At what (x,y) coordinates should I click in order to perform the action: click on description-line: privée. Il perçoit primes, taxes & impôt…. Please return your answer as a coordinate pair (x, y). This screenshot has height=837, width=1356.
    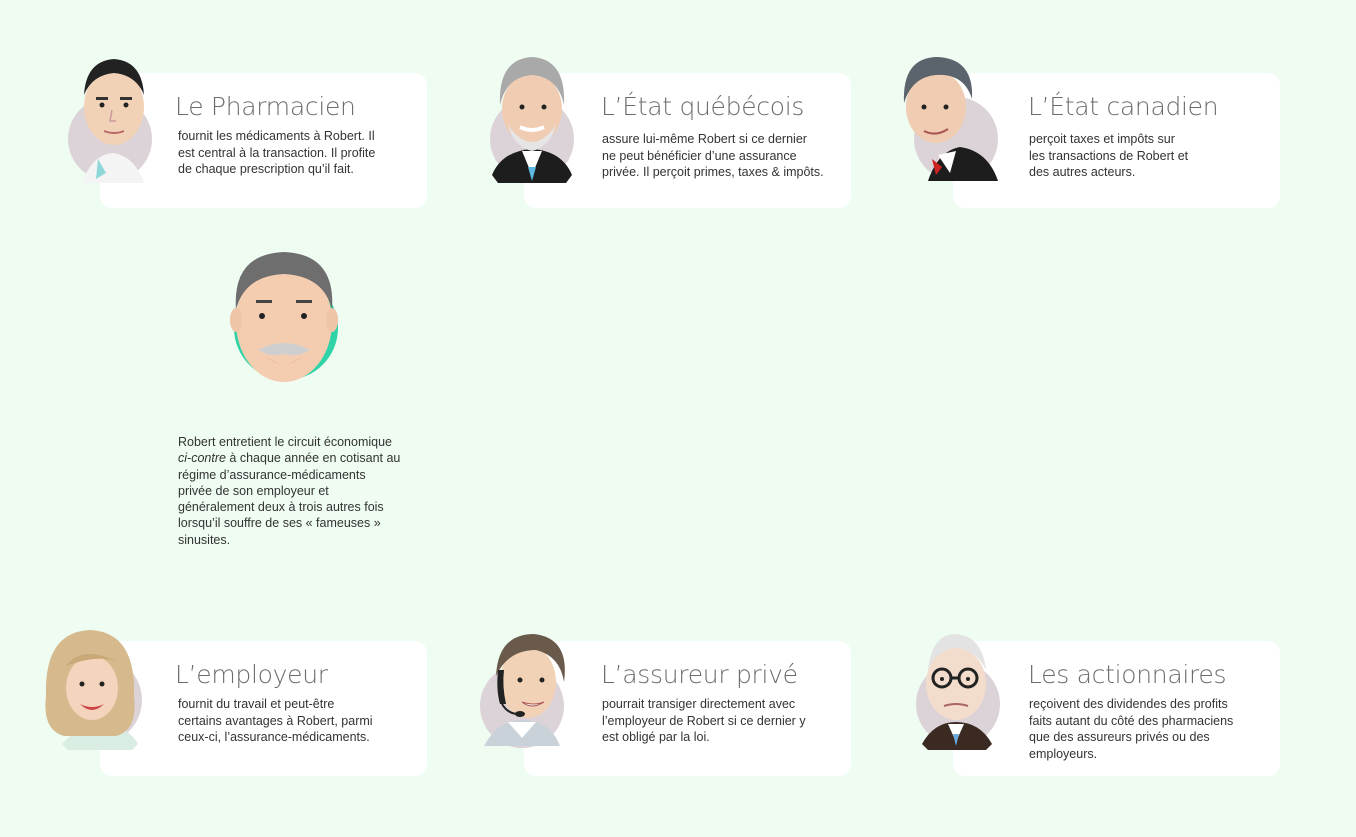
    Looking at the image, I should click on (713, 172).